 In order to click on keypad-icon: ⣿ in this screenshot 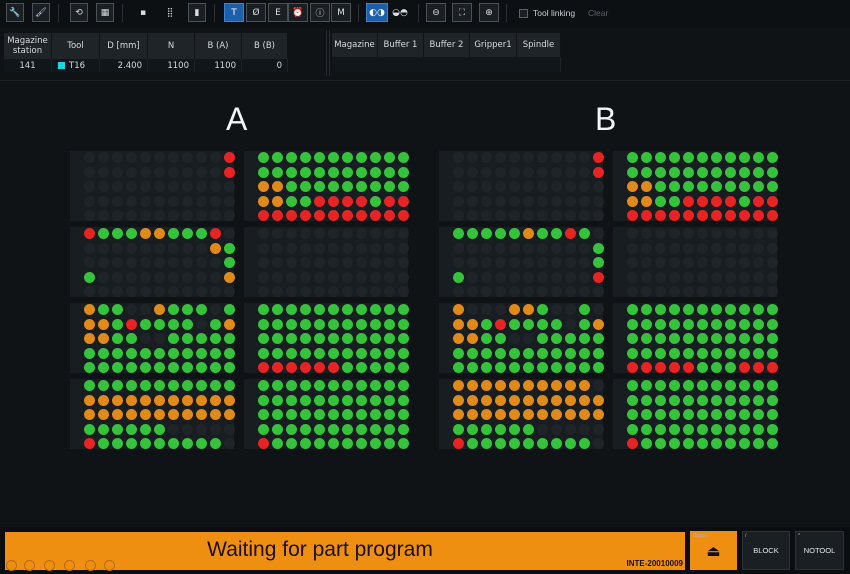, I will do `click(170, 12)`.